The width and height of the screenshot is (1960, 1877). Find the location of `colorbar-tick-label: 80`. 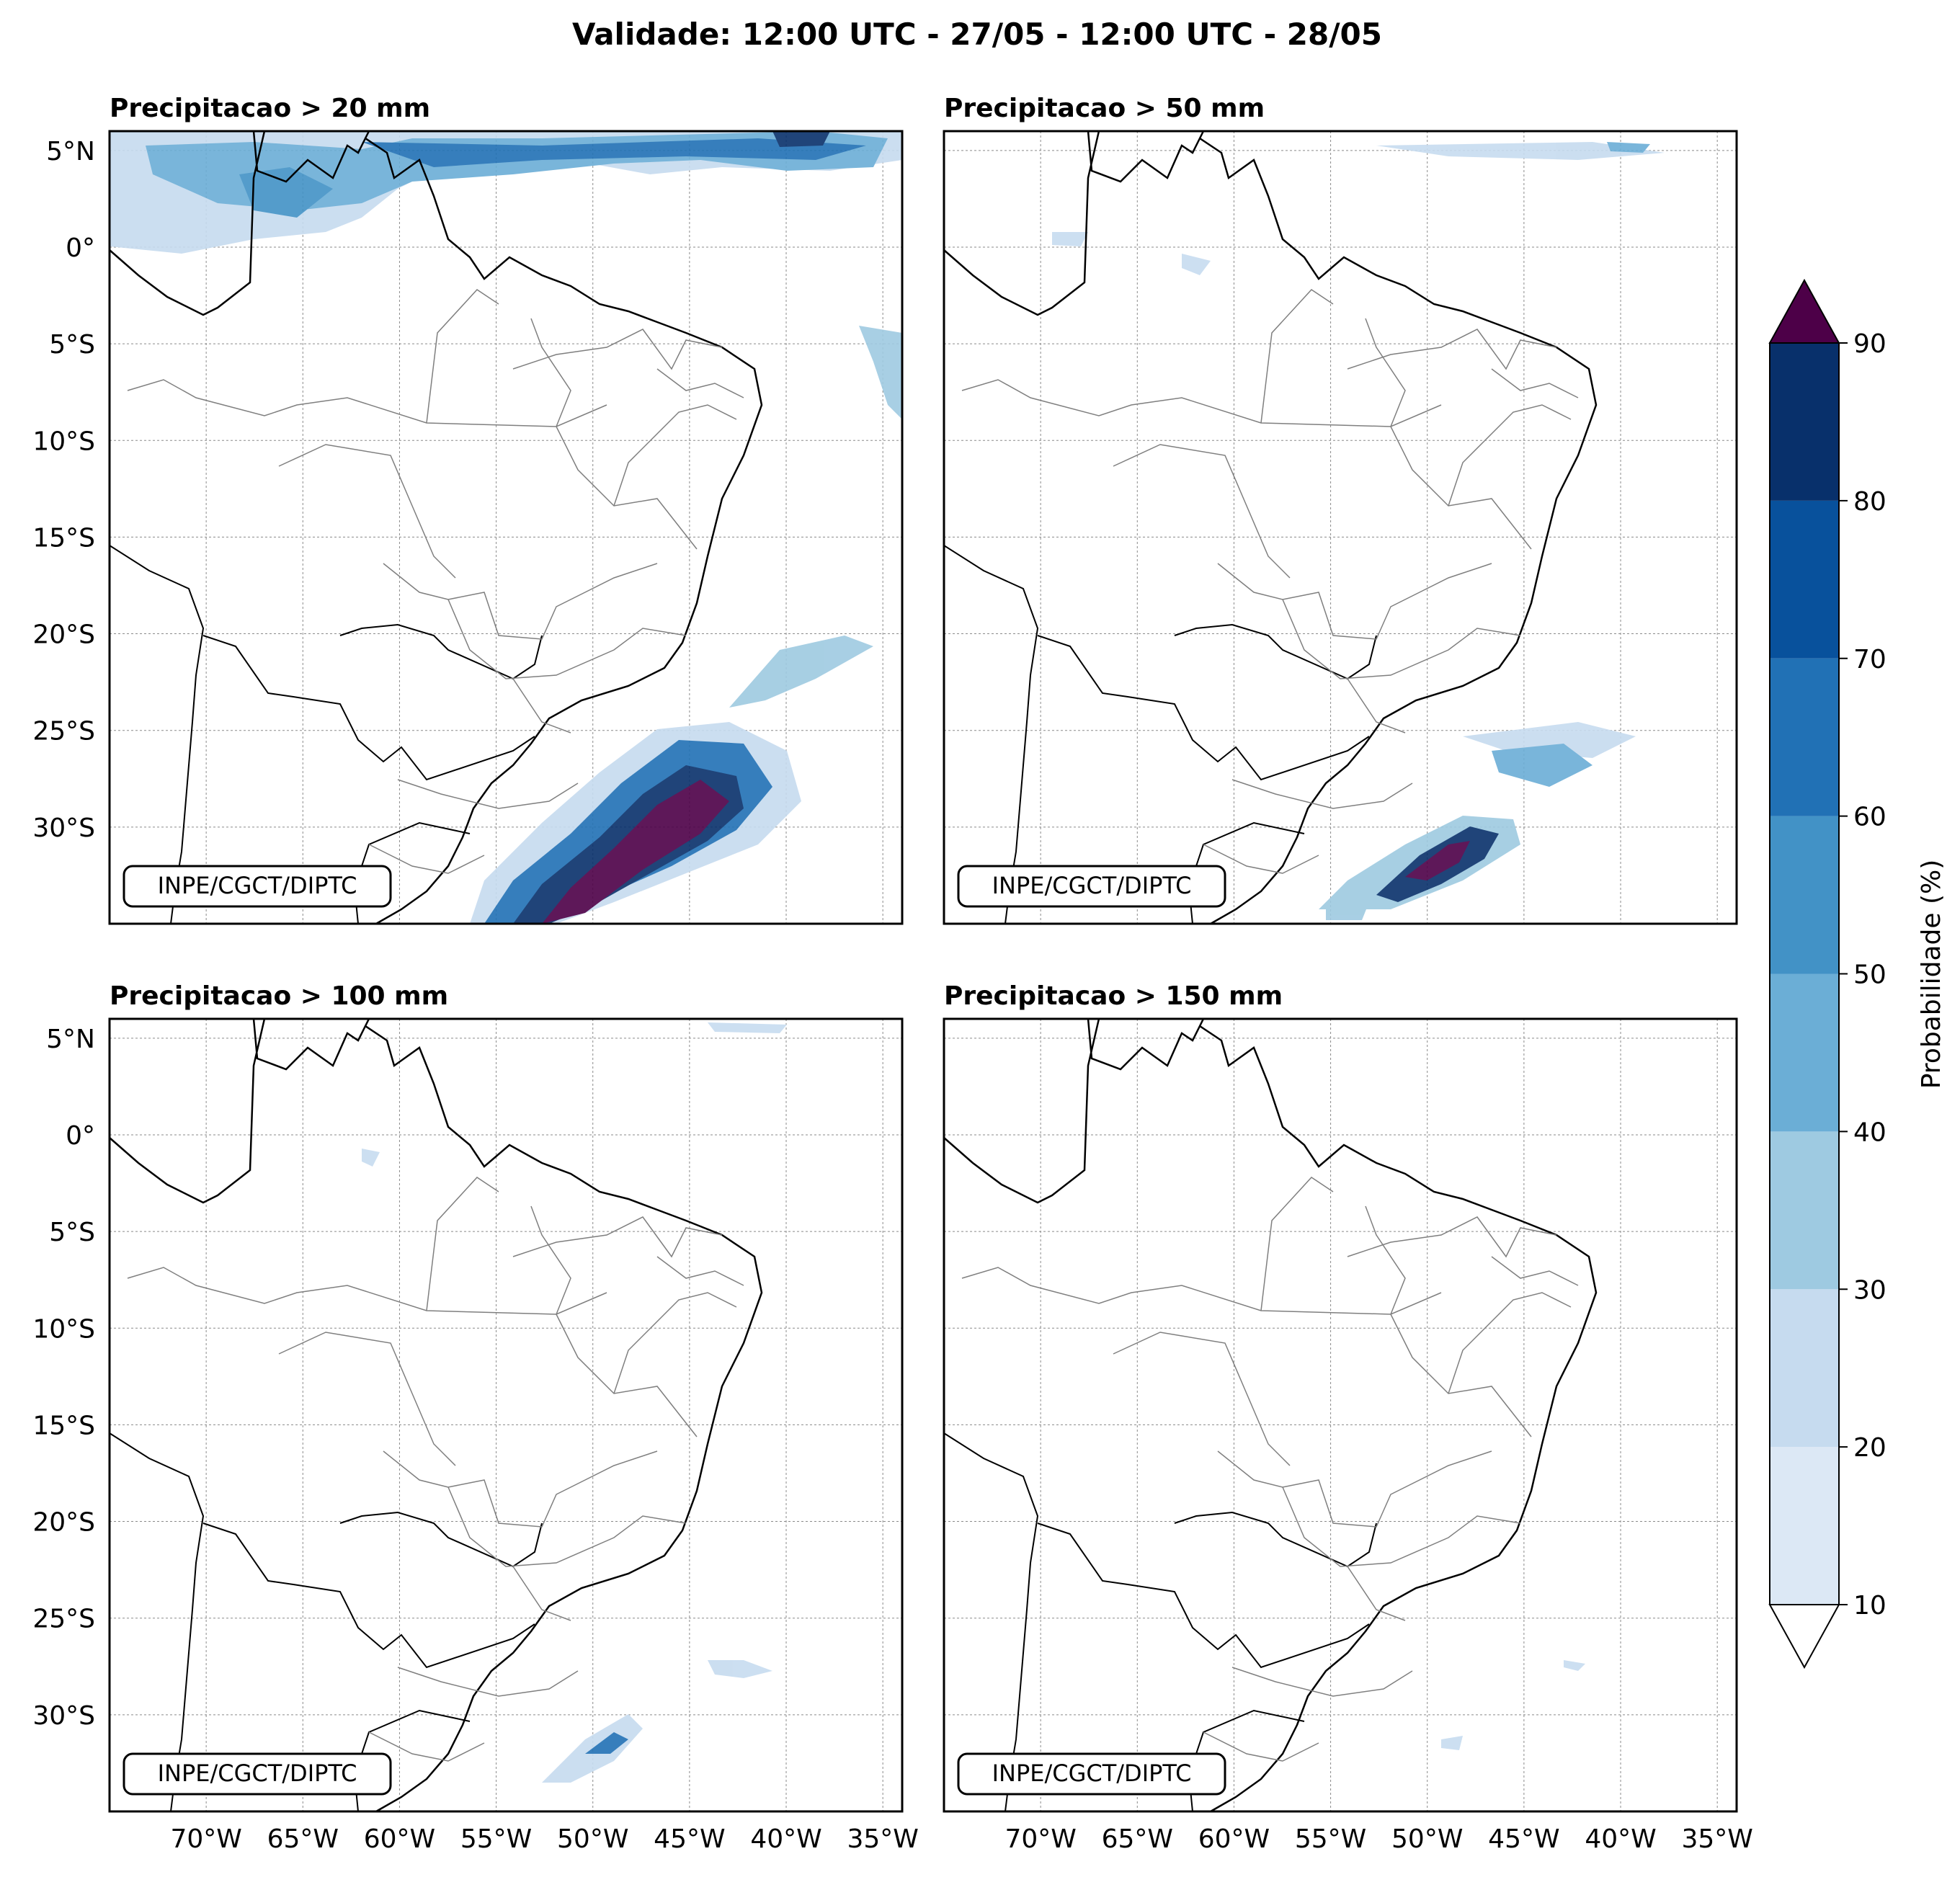

colorbar-tick-label: 80 is located at coordinates (1869, 502).